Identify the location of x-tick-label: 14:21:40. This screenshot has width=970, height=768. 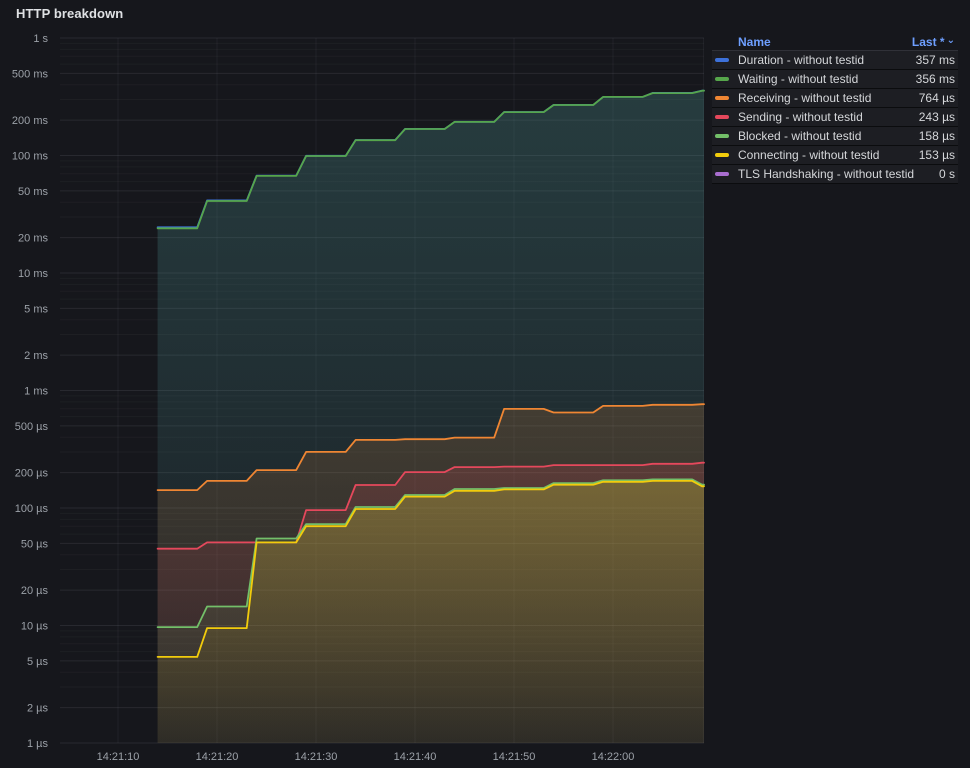
(415, 757).